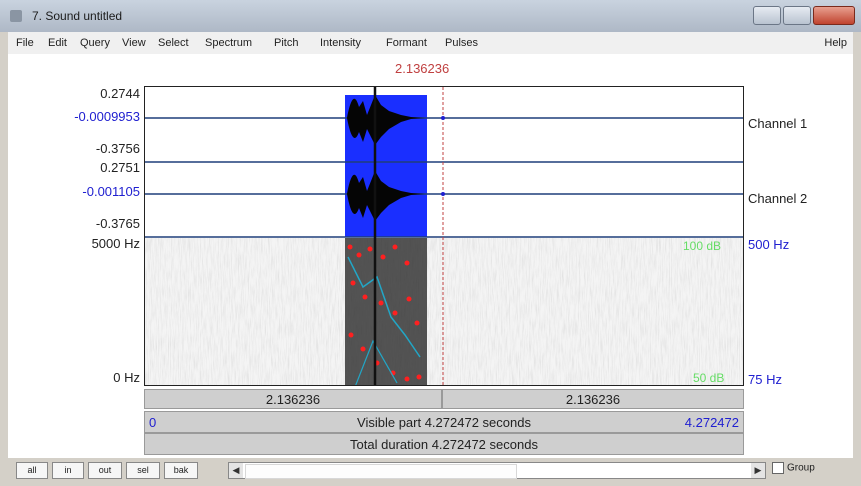 Image resolution: width=861 pixels, height=486 pixels. What do you see at coordinates (443, 118) in the screenshot?
I see `ch1-cursor-marker` at bounding box center [443, 118].